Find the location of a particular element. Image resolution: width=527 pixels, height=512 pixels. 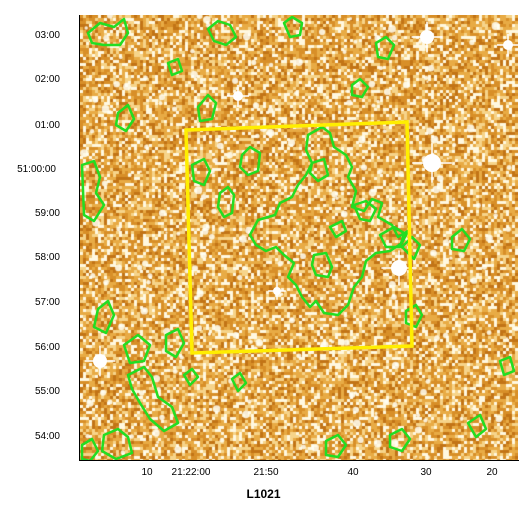

ra-tick-label: 21:22:00 is located at coordinates (191, 472).